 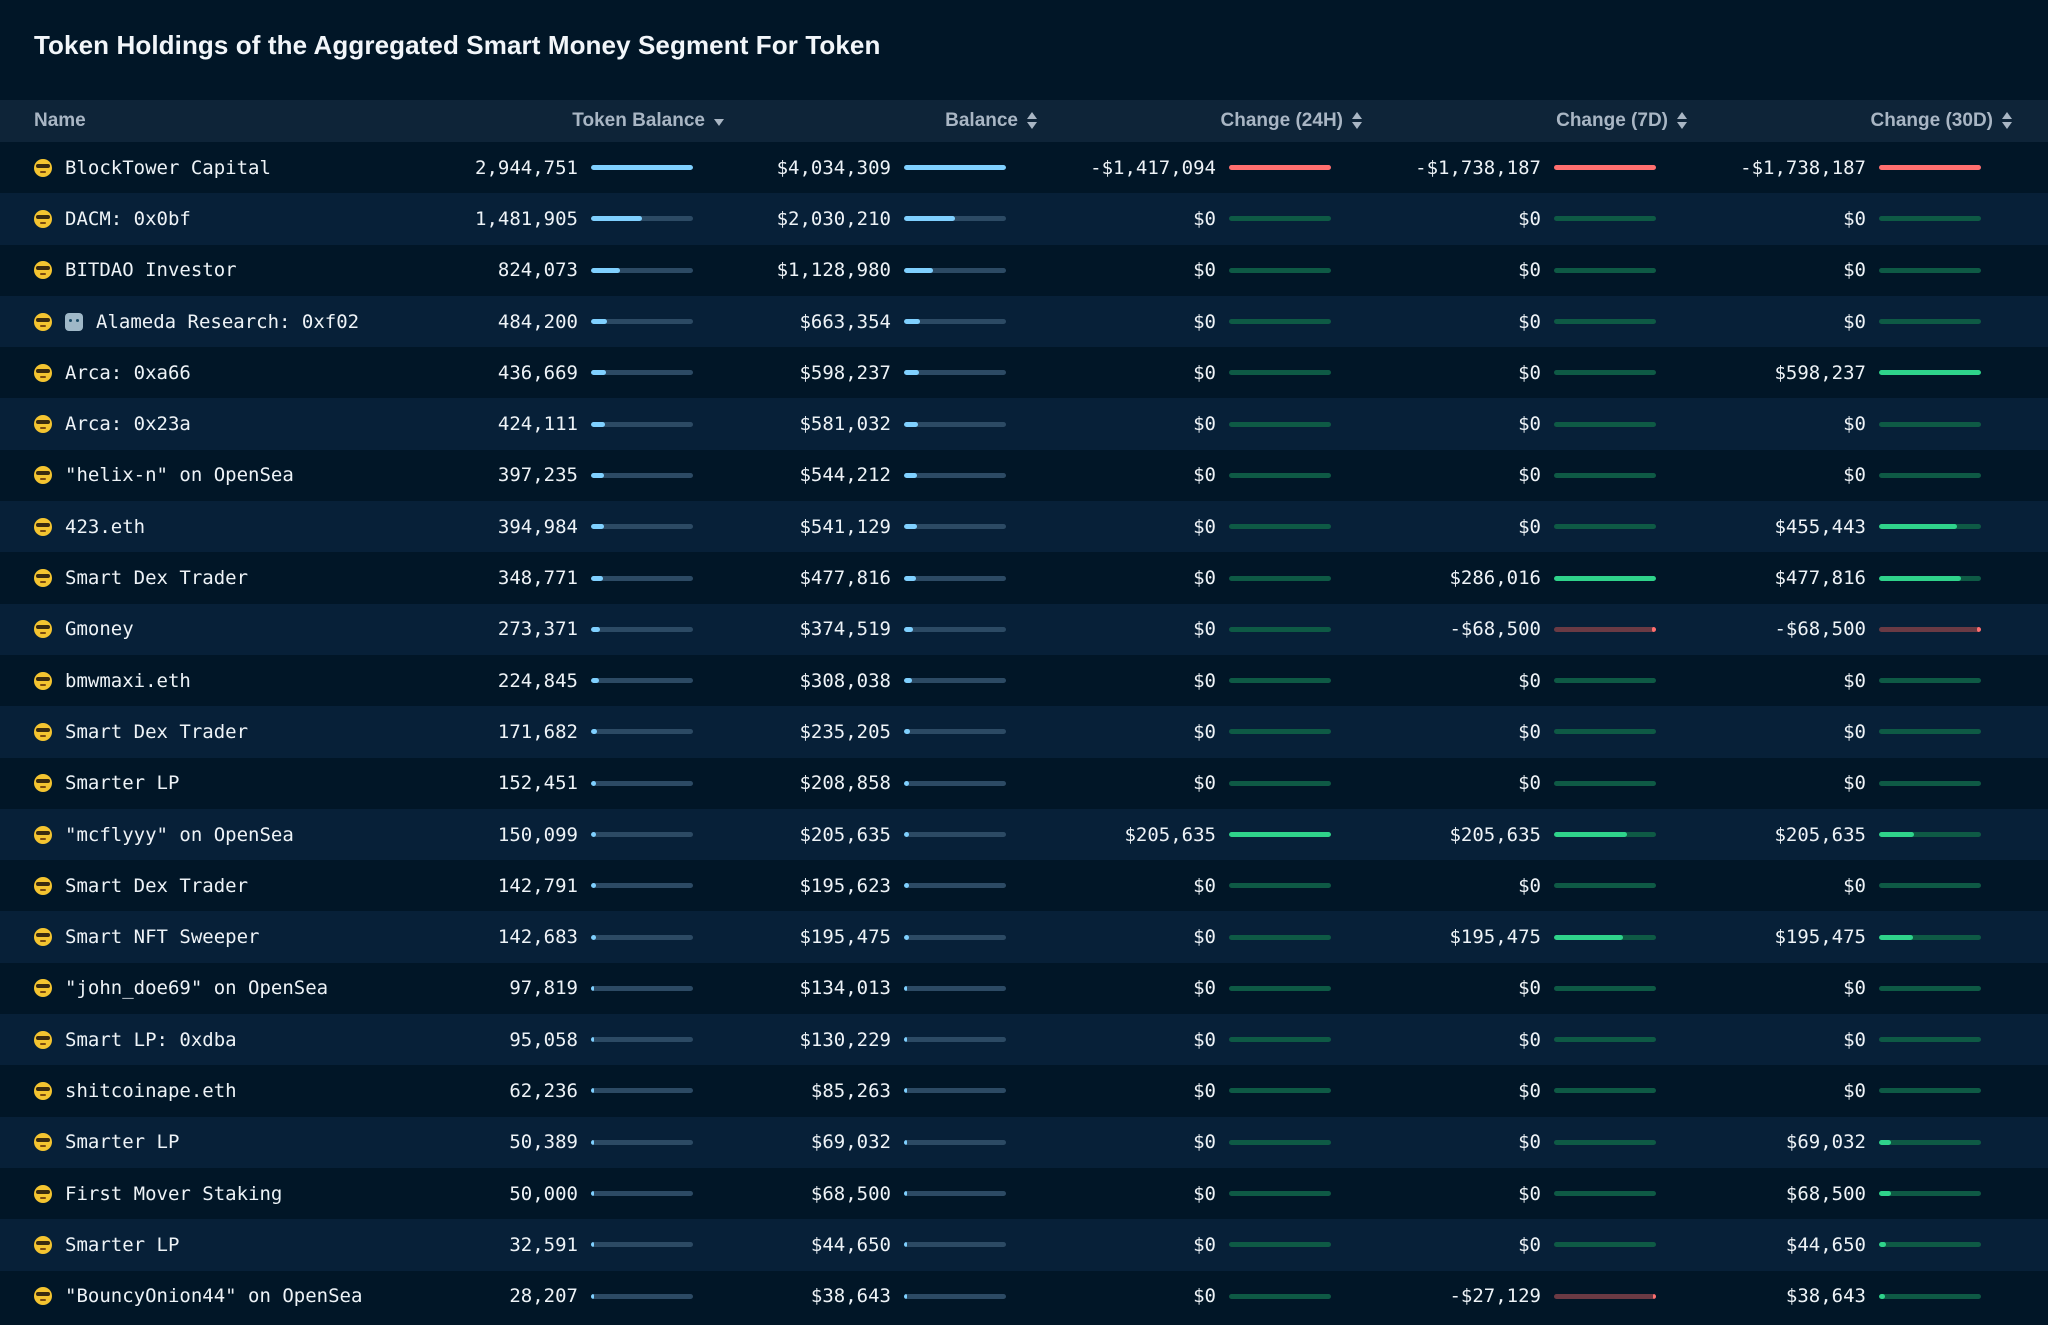 What do you see at coordinates (250, 373) in the screenshot?
I see `name-cell: Arca: 0xa66` at bounding box center [250, 373].